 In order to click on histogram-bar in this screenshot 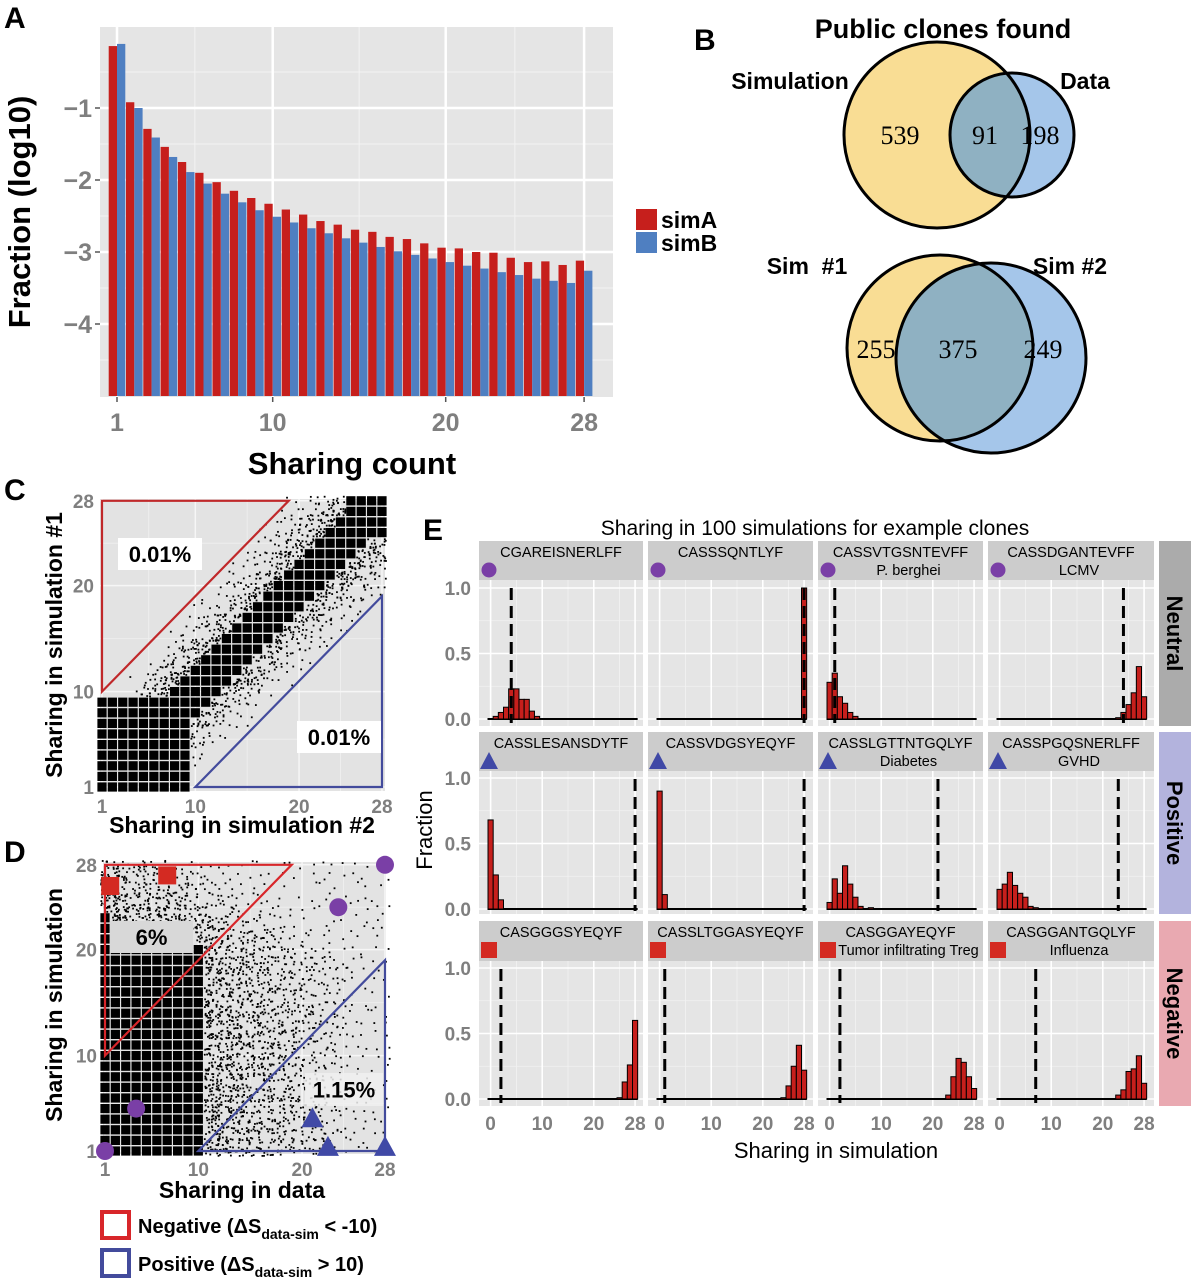, I will do `click(799, 1072)`.